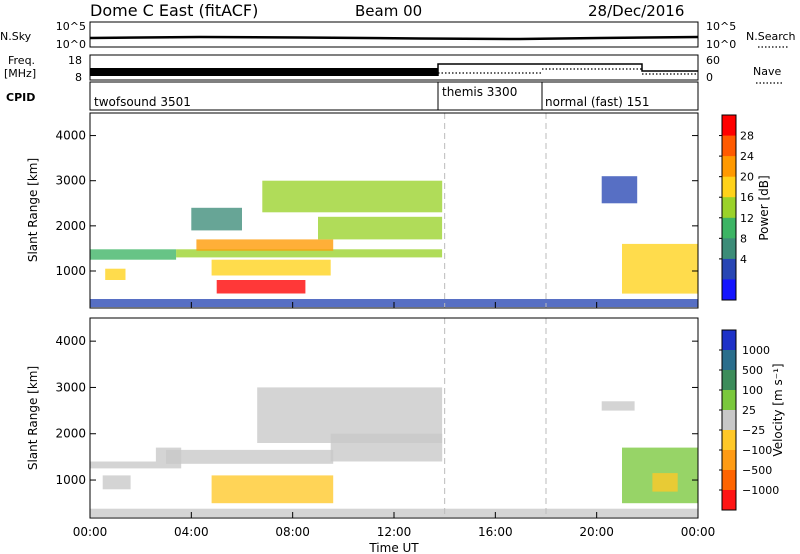 The width and height of the screenshot is (800, 554). I want to click on velocity-y-tick-label: 1000, so click(70, 480).